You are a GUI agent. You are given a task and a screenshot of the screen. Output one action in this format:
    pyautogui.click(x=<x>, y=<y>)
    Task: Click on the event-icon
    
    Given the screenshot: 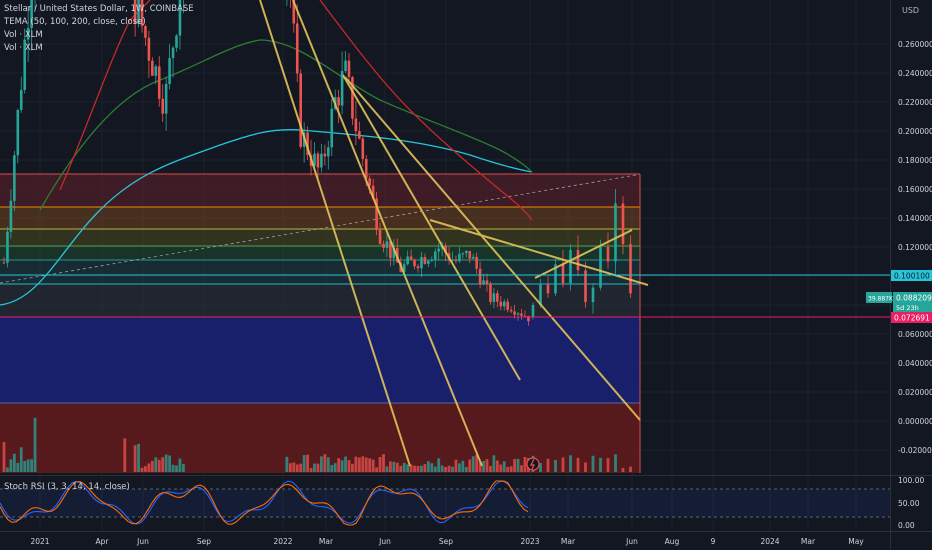 What is the action you would take?
    pyautogui.click(x=533, y=464)
    